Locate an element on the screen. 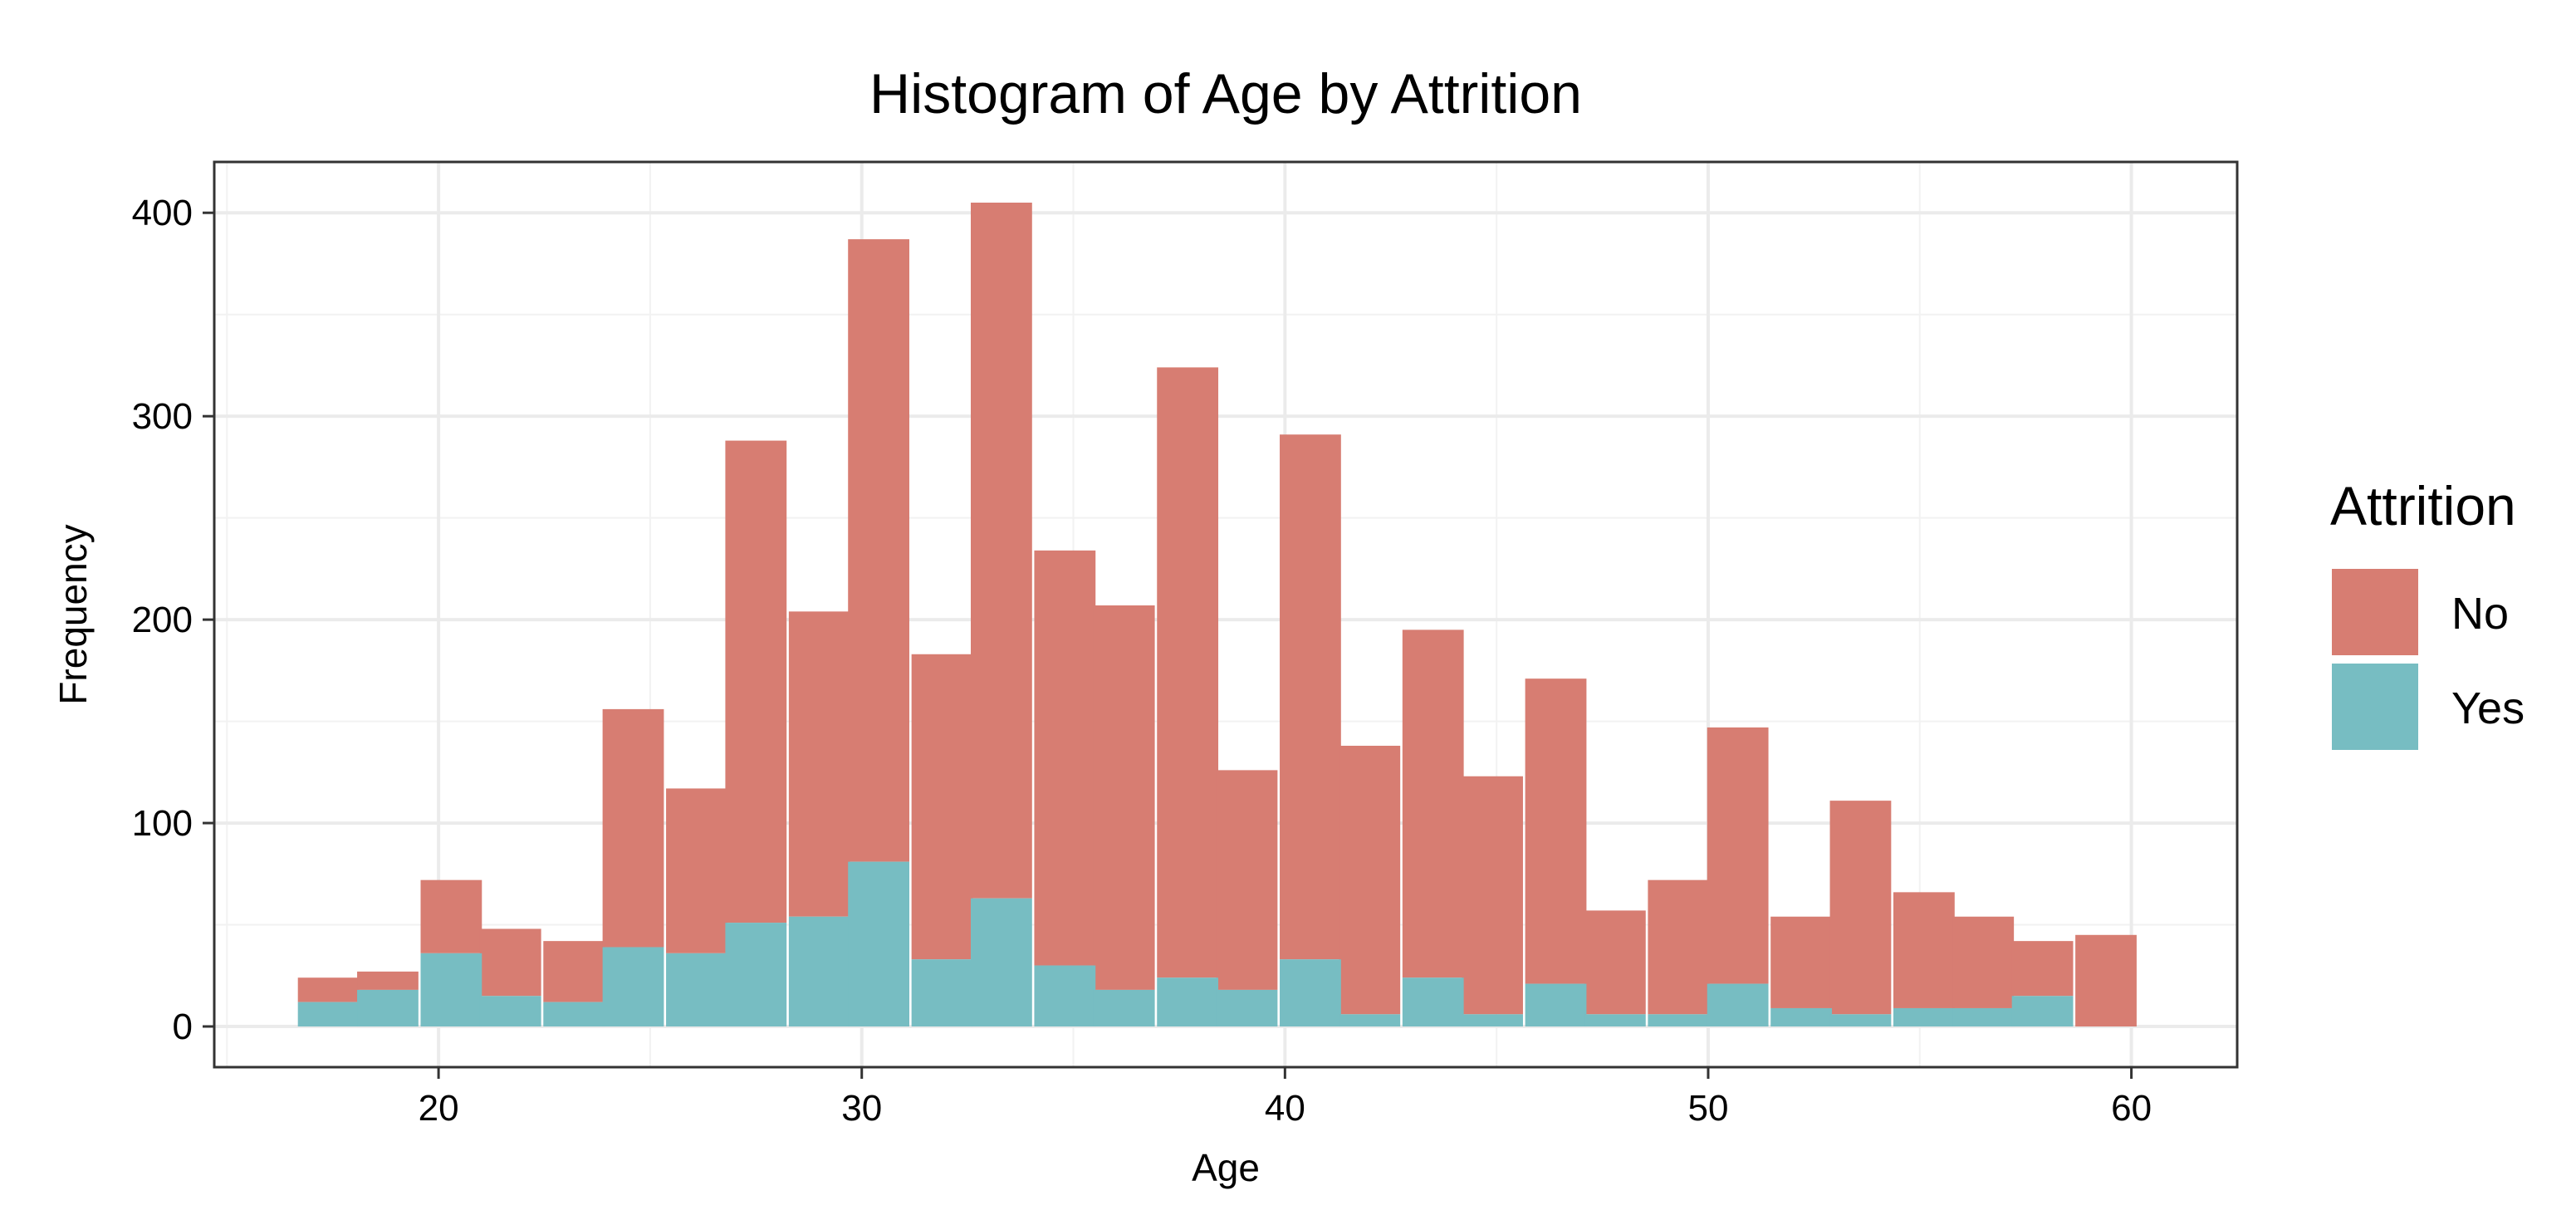 The image size is (2576, 1210). x-axis-title: Age is located at coordinates (1226, 1168).